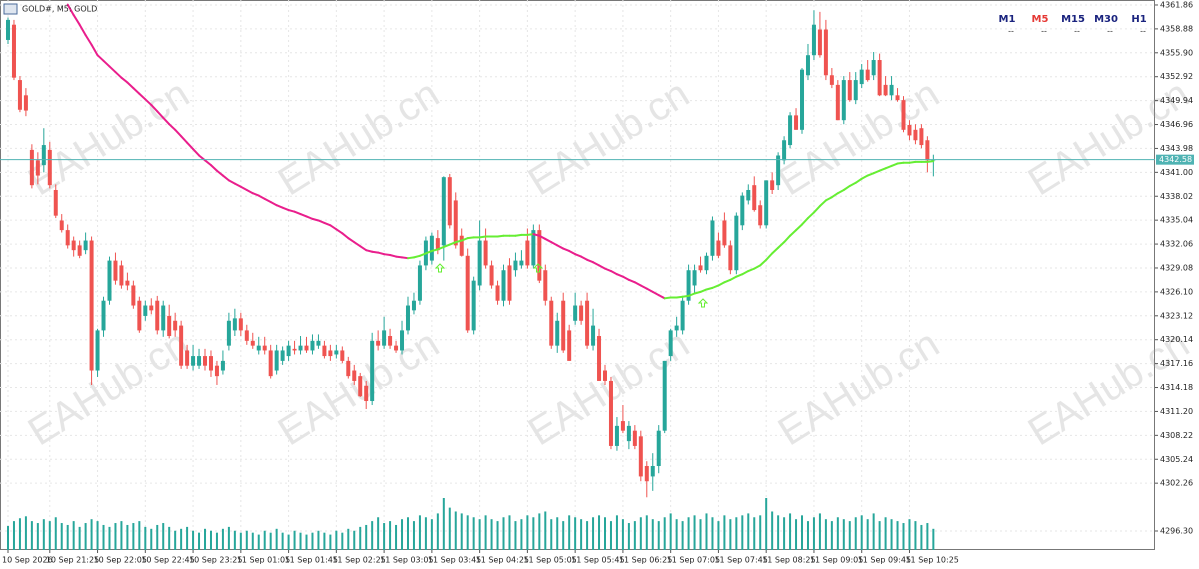 This screenshot has height=569, width=1199. Describe the element at coordinates (215, 560) in the screenshot. I see `x-tick-label: 10 Sep 23:25` at that location.